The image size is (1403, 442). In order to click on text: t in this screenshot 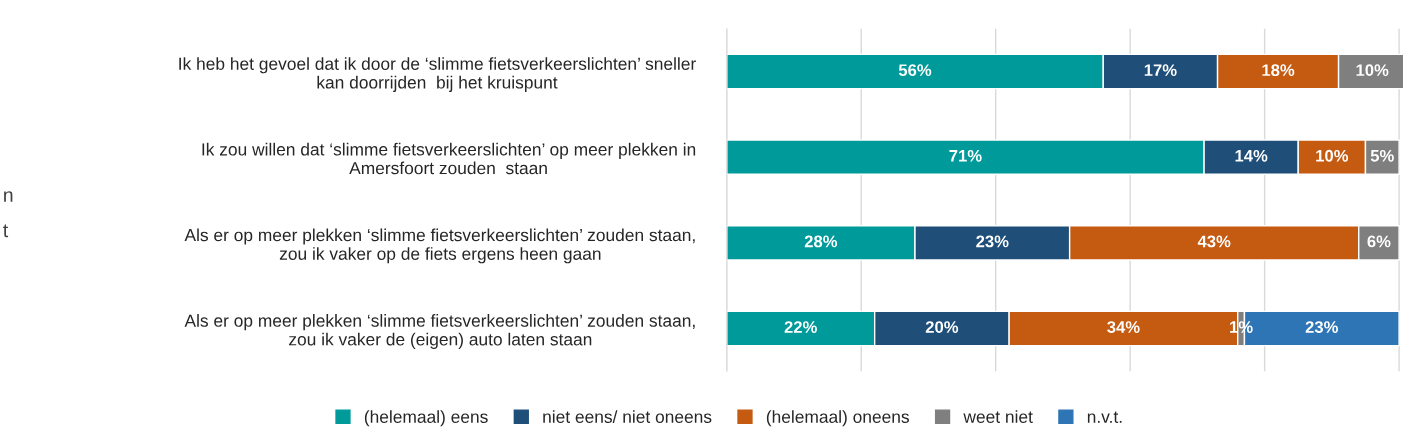, I will do `click(6, 231)`.